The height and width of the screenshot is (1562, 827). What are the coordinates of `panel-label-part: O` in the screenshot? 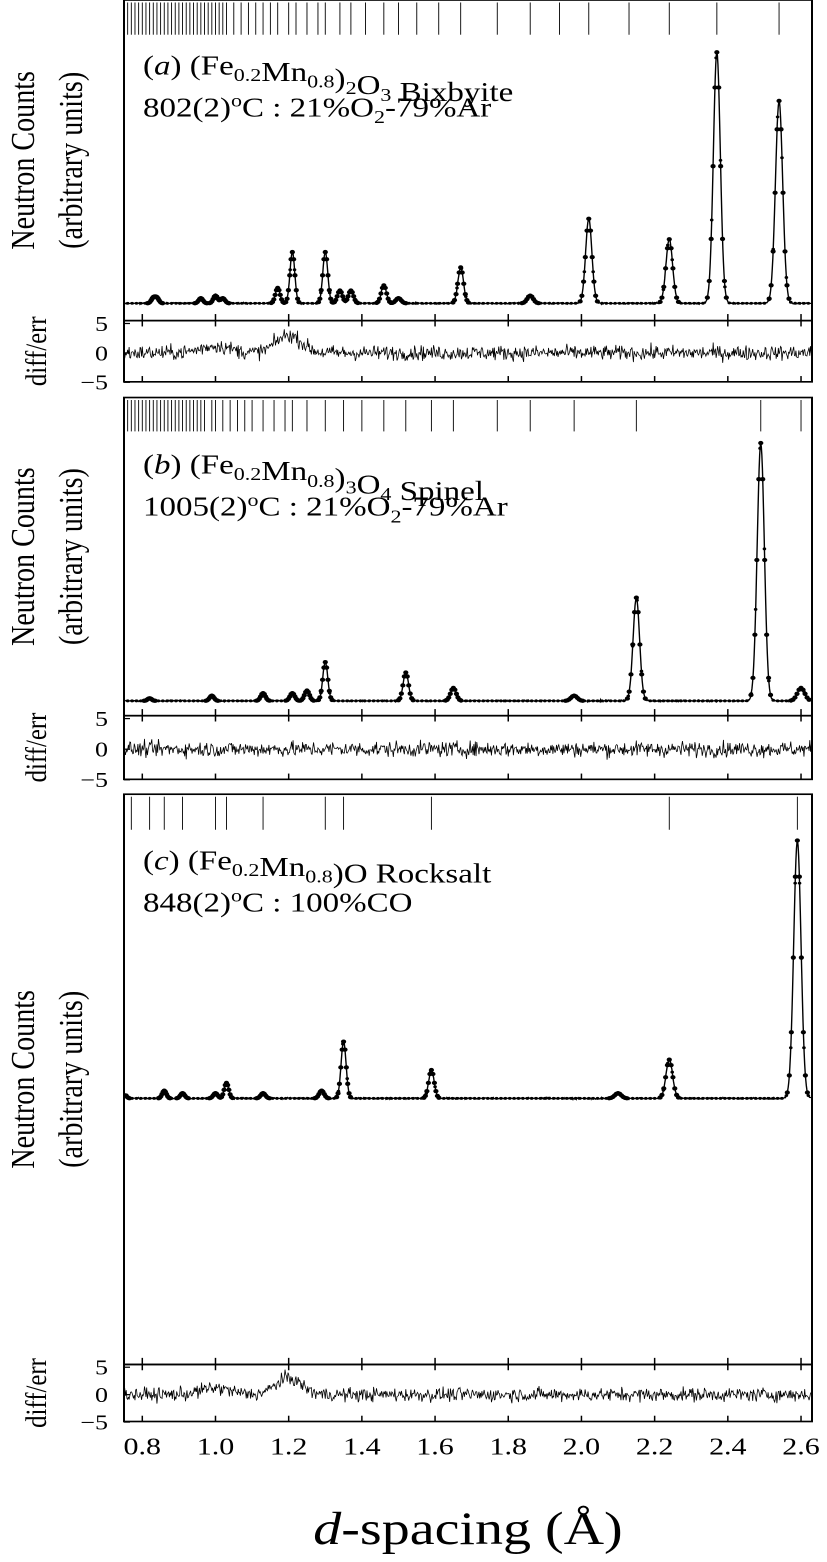 It's located at (356, 873).